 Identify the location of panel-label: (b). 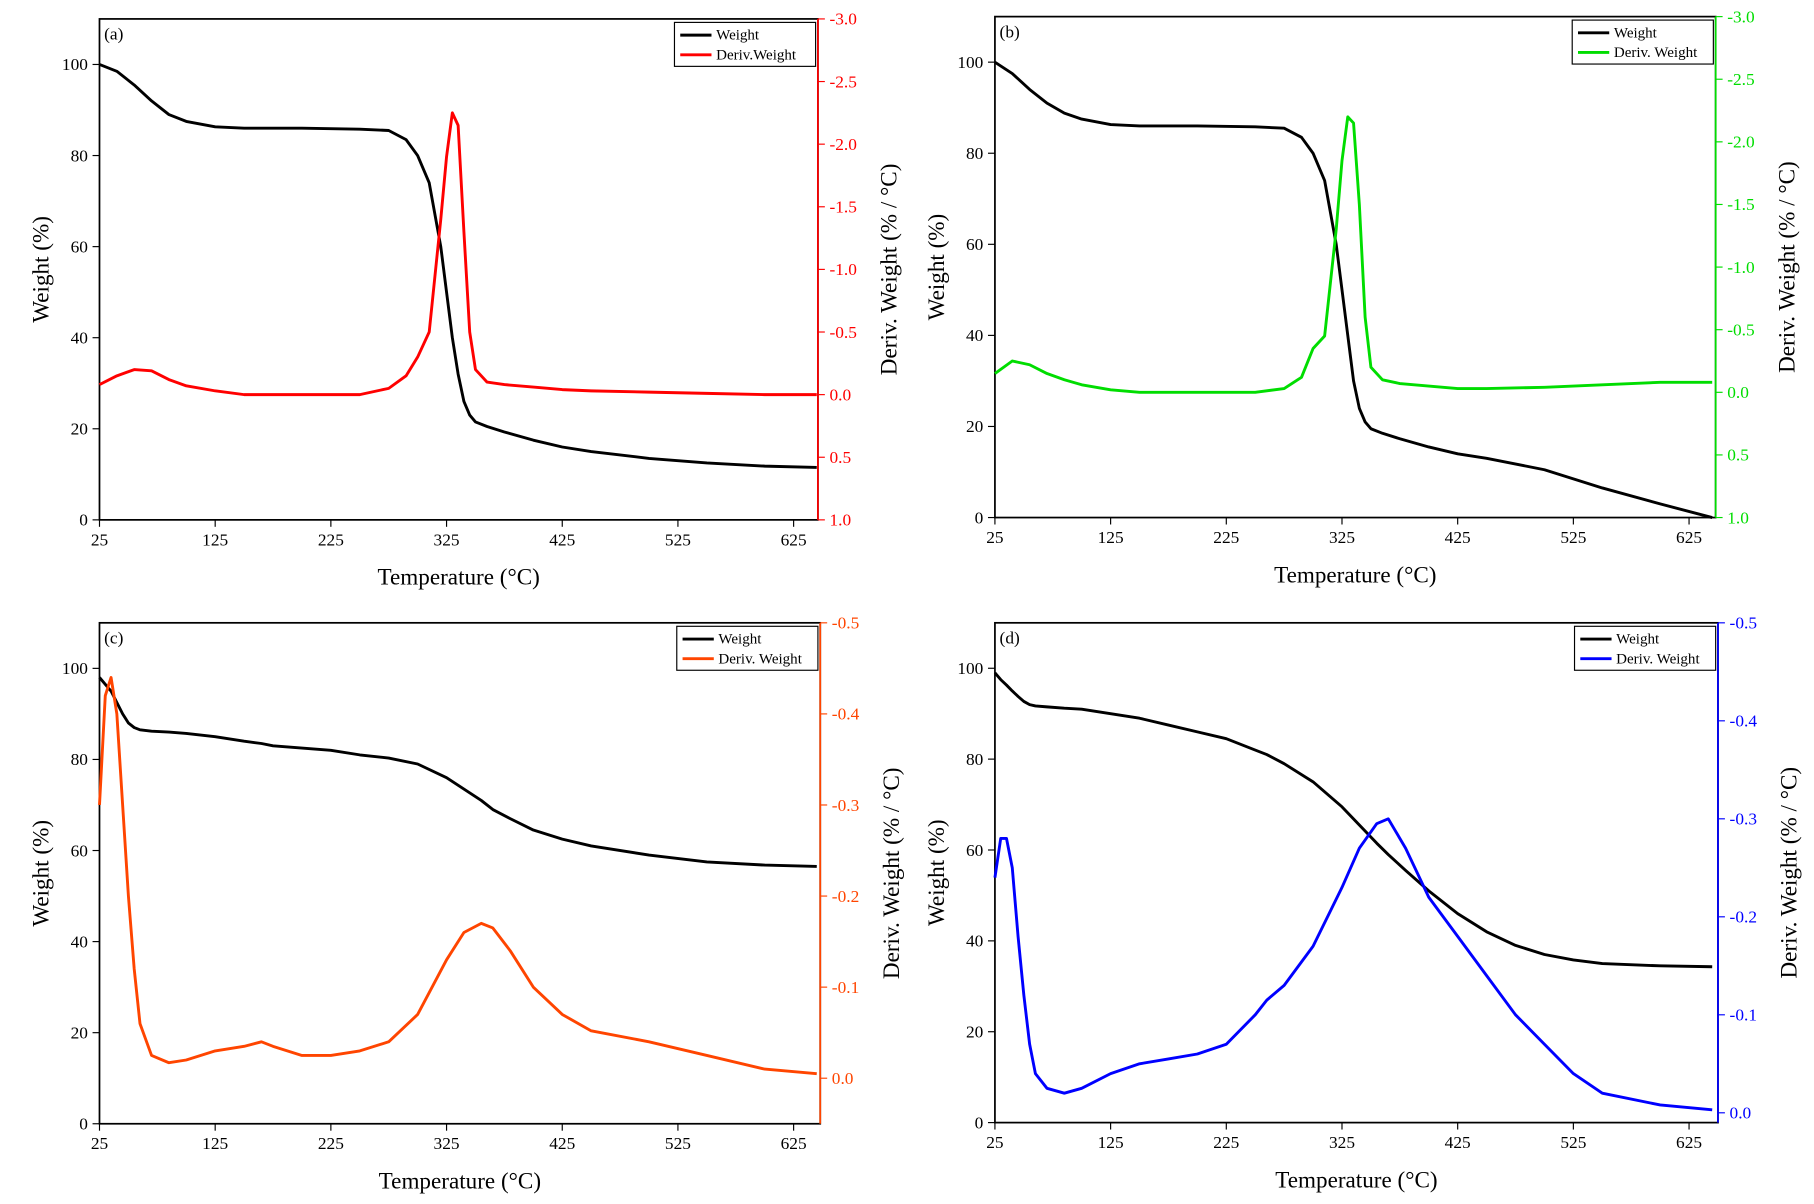
(1010, 31).